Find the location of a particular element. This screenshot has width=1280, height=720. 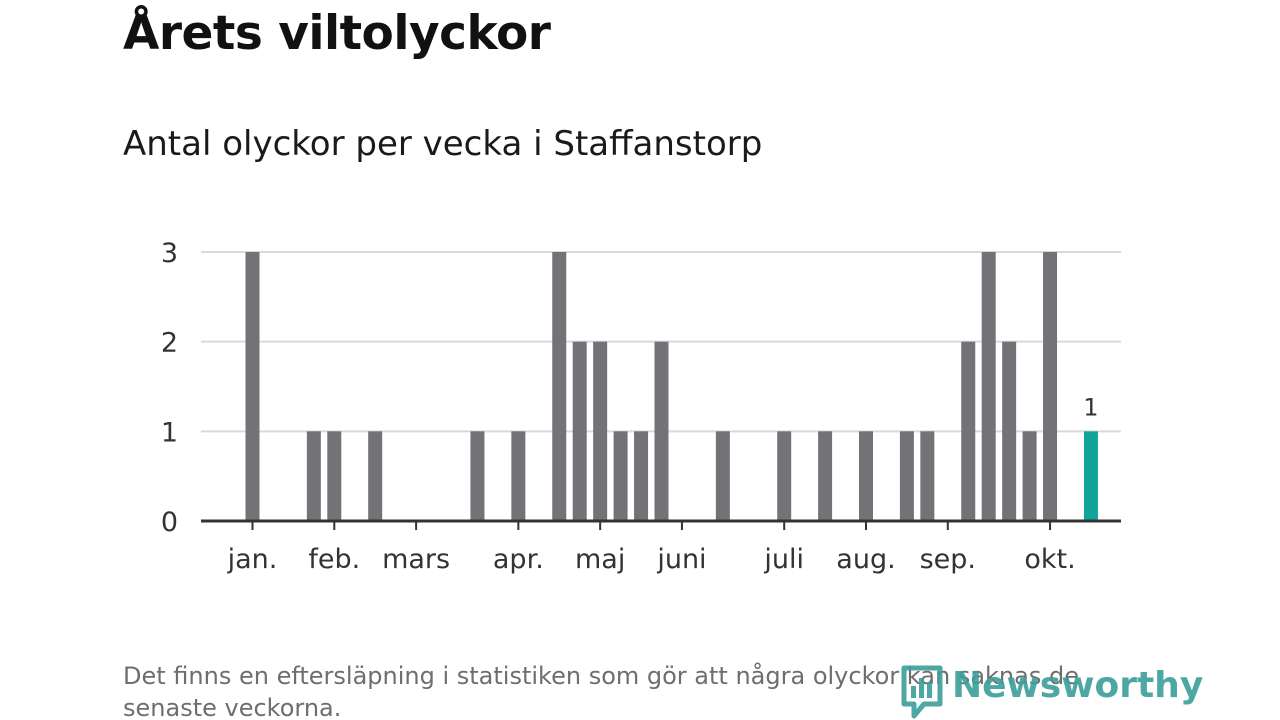

x-tick-label: mars is located at coordinates (416, 559).